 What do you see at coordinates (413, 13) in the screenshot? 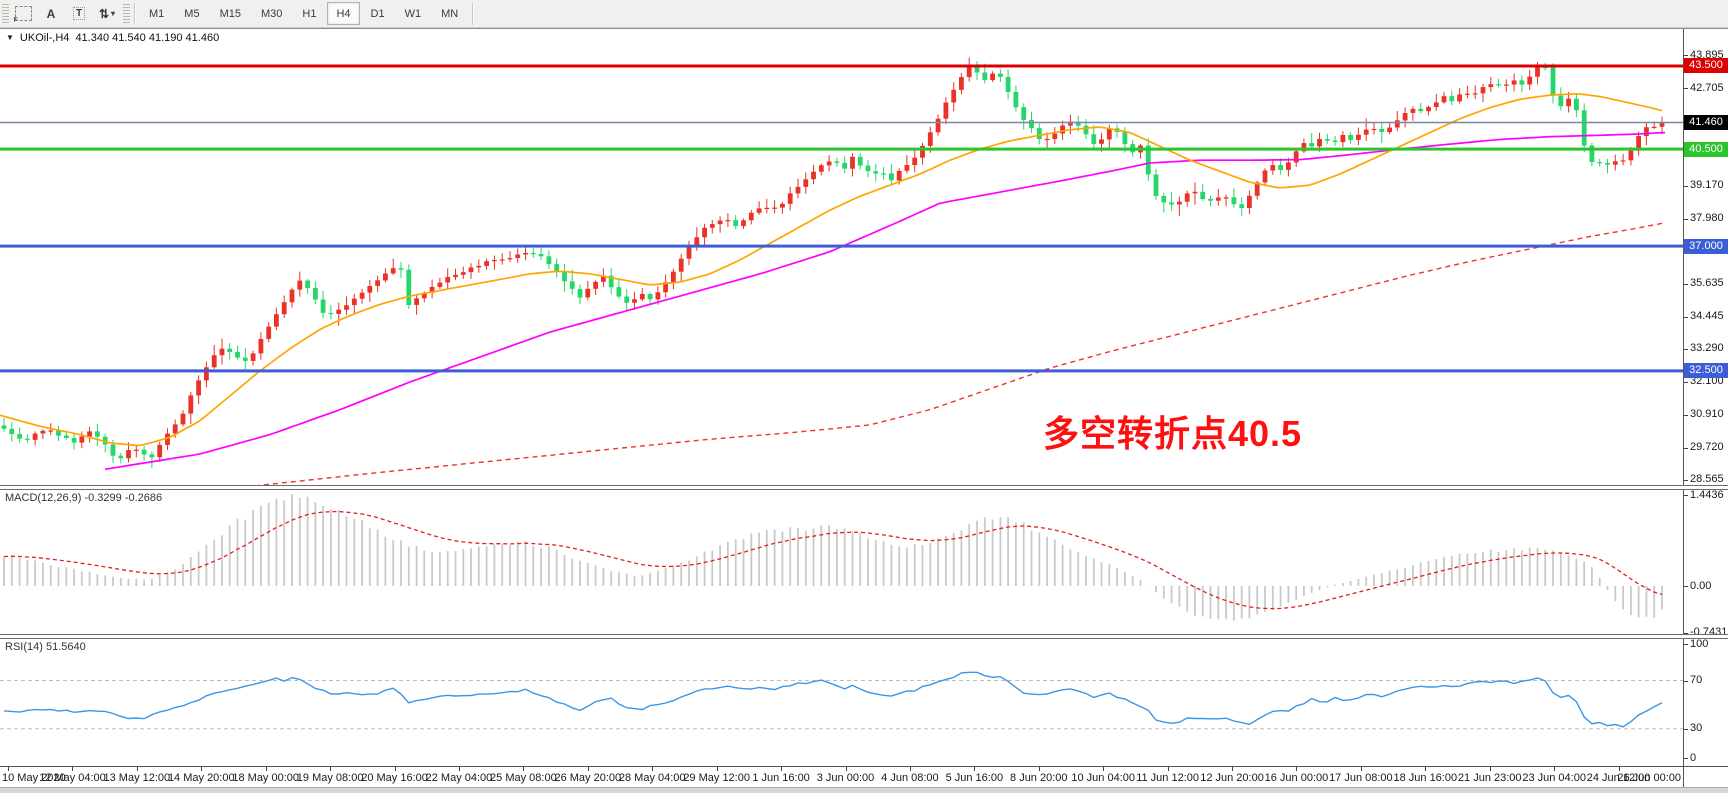
I see `timeframe-button-w1: W1` at bounding box center [413, 13].